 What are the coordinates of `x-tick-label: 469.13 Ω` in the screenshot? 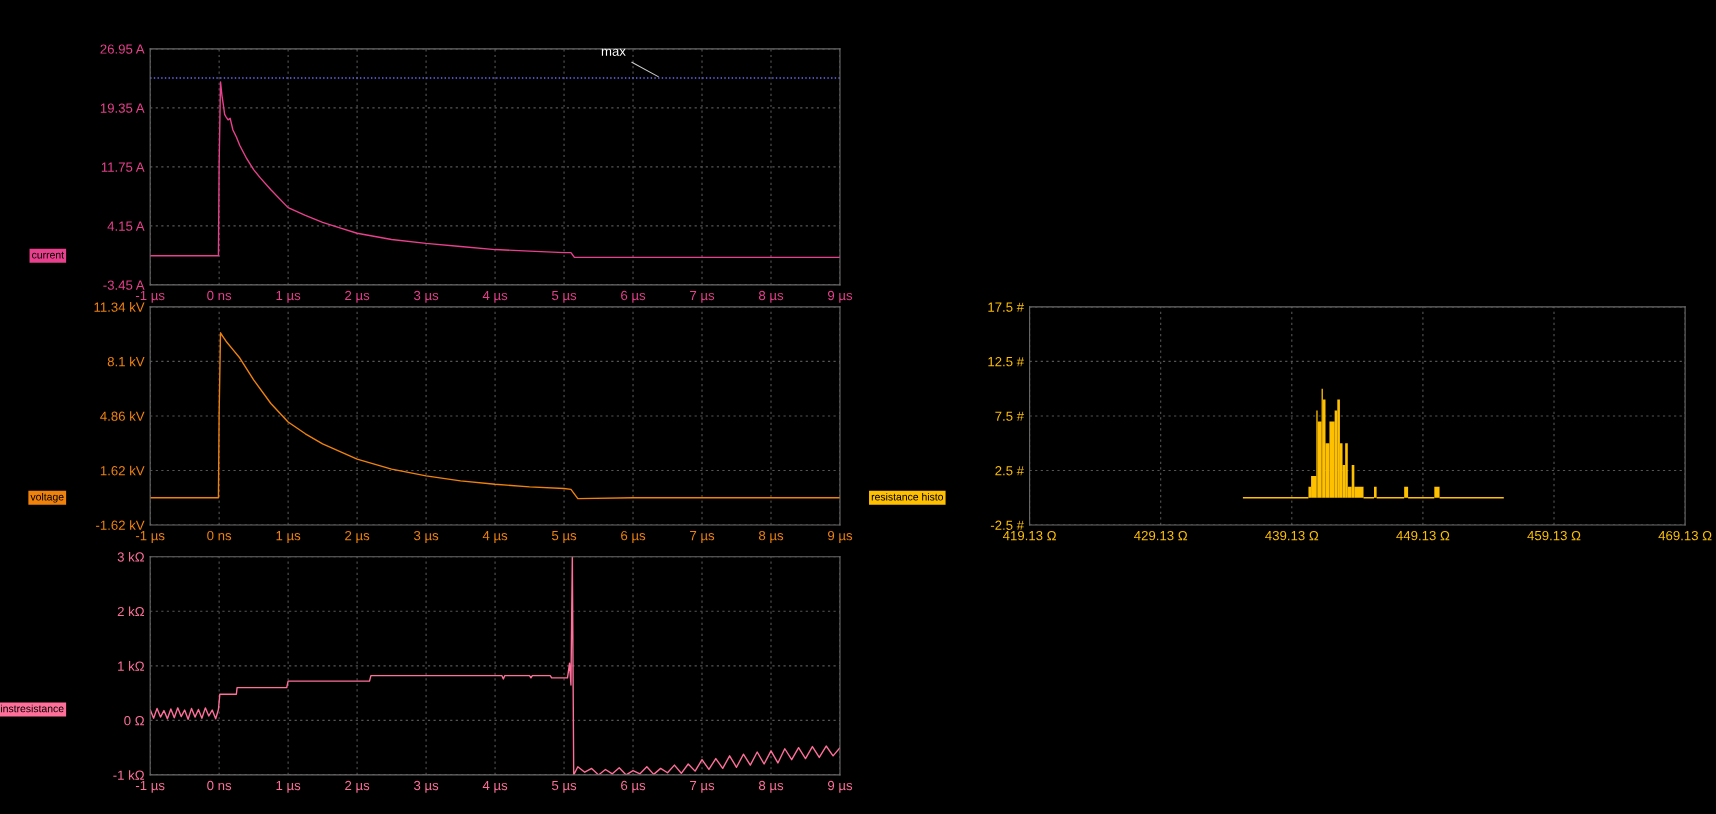 It's located at (1685, 535).